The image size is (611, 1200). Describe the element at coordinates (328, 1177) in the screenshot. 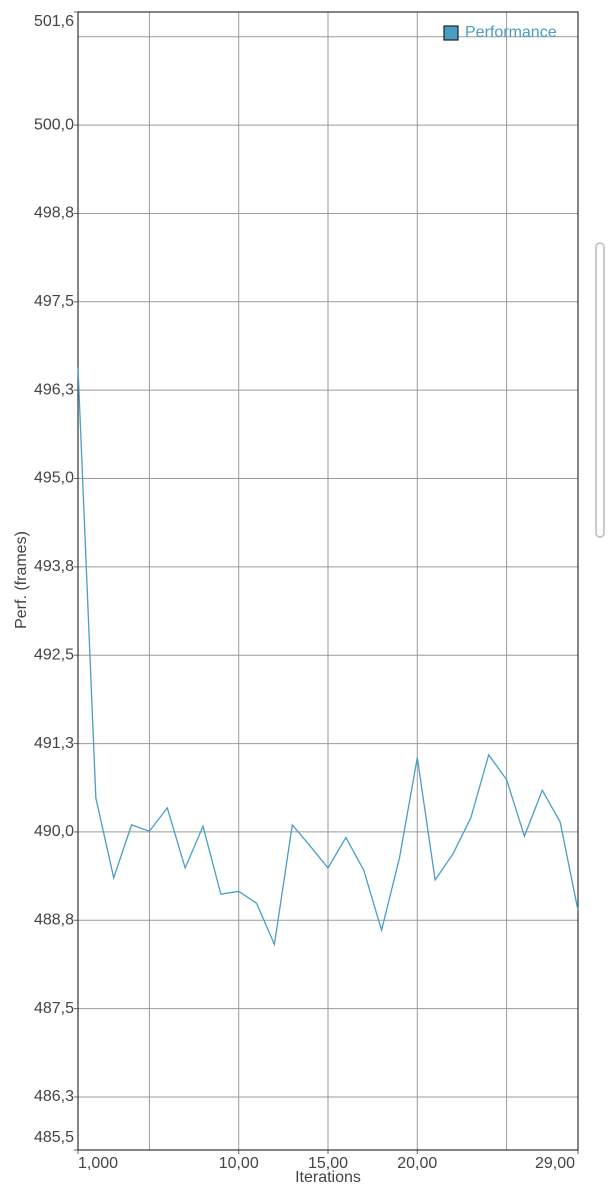

I see `x-axis-title: Iterations` at that location.